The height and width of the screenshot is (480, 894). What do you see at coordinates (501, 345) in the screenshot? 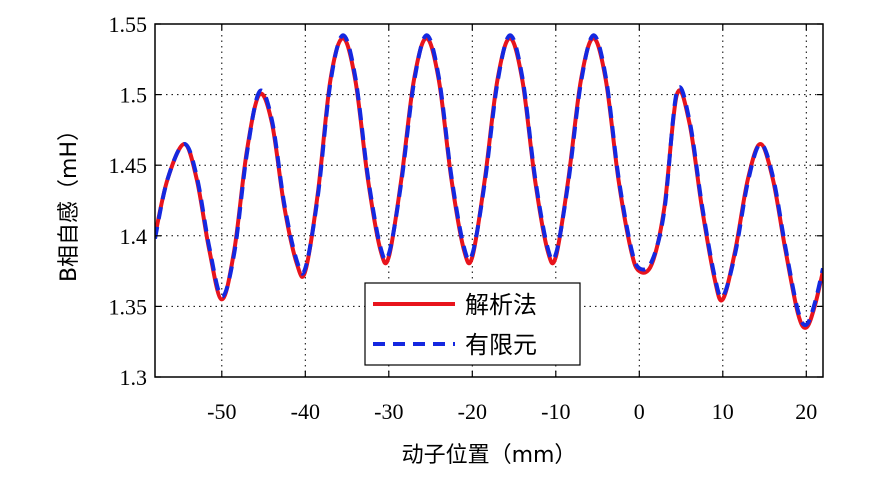
I see `legend-label-fem: 有限元` at bounding box center [501, 345].